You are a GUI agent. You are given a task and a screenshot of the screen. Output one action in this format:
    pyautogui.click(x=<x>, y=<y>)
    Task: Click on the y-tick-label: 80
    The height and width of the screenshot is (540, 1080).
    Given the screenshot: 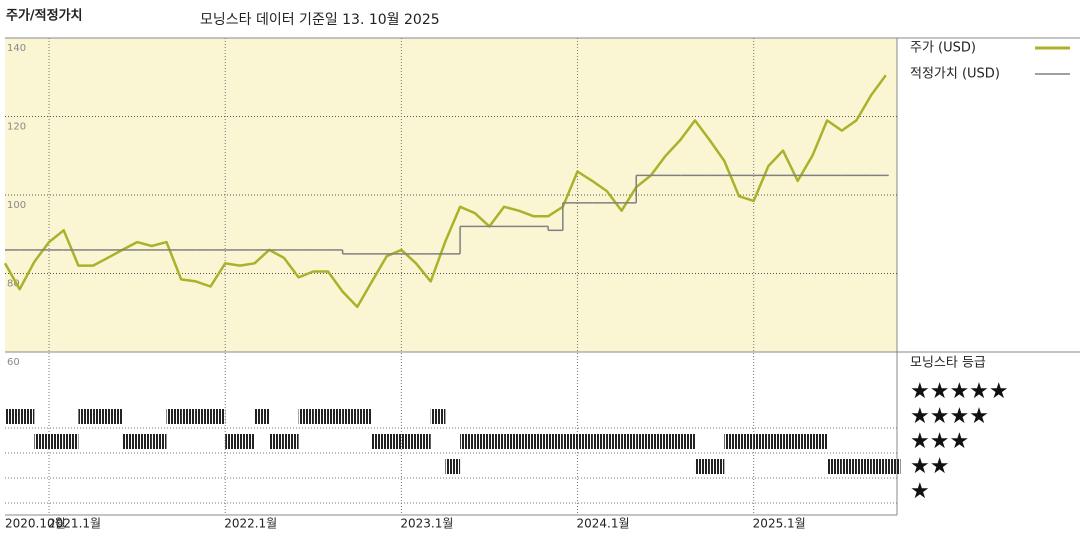 What is the action you would take?
    pyautogui.click(x=13, y=284)
    